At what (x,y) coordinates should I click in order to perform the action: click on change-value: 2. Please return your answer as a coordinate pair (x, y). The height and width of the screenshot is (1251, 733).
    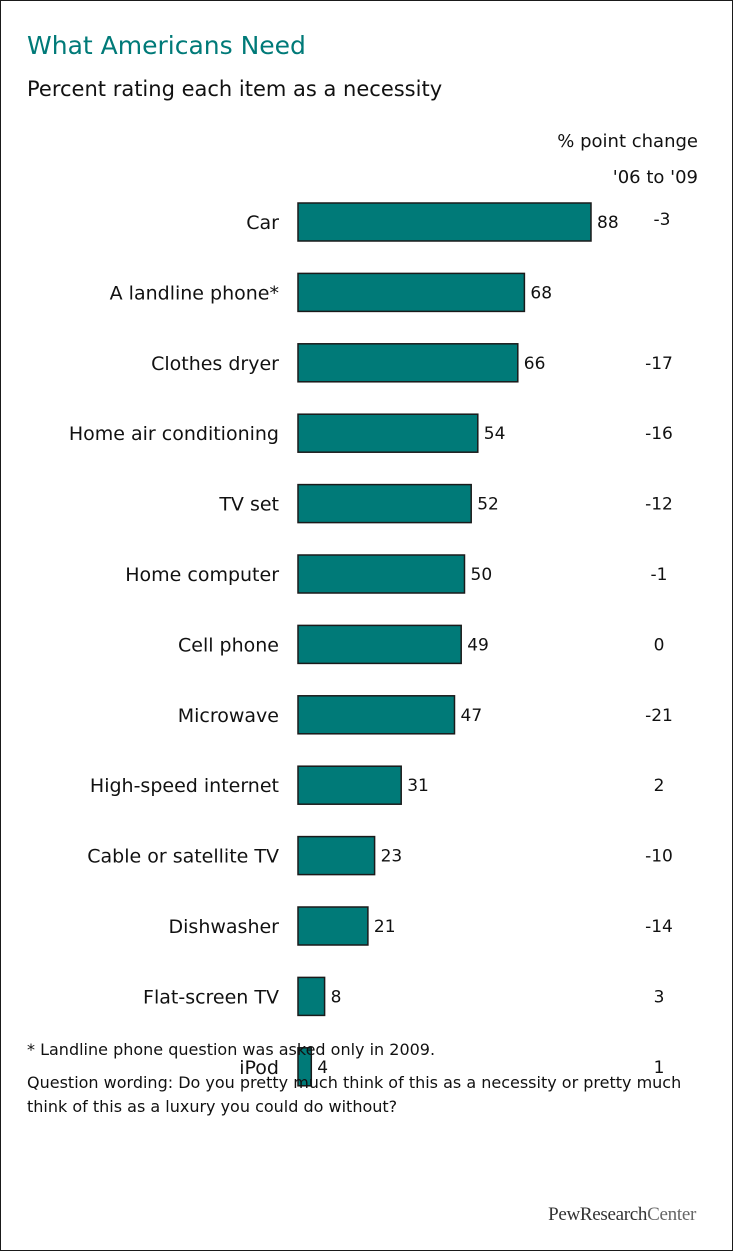
    Looking at the image, I should click on (659, 786).